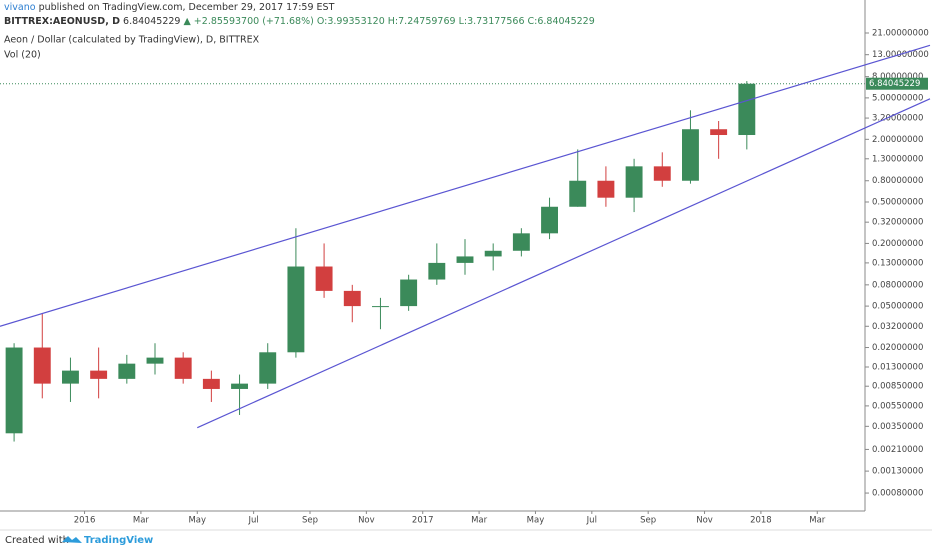 This screenshot has height=550, width=932. What do you see at coordinates (897, 263) in the screenshot?
I see `y-tick-label: 0.13000000` at bounding box center [897, 263].